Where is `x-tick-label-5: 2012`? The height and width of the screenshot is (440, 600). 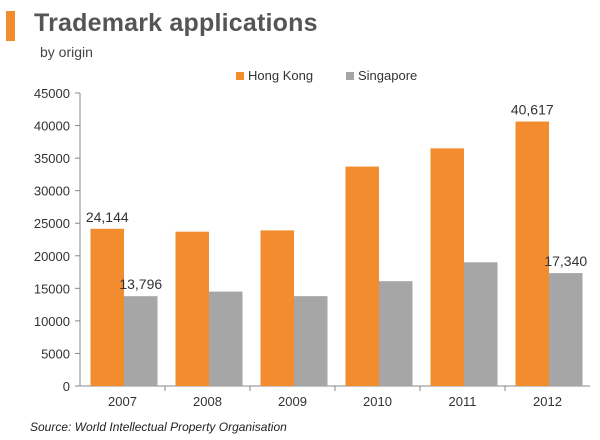
x-tick-label-5: 2012 is located at coordinates (547, 401).